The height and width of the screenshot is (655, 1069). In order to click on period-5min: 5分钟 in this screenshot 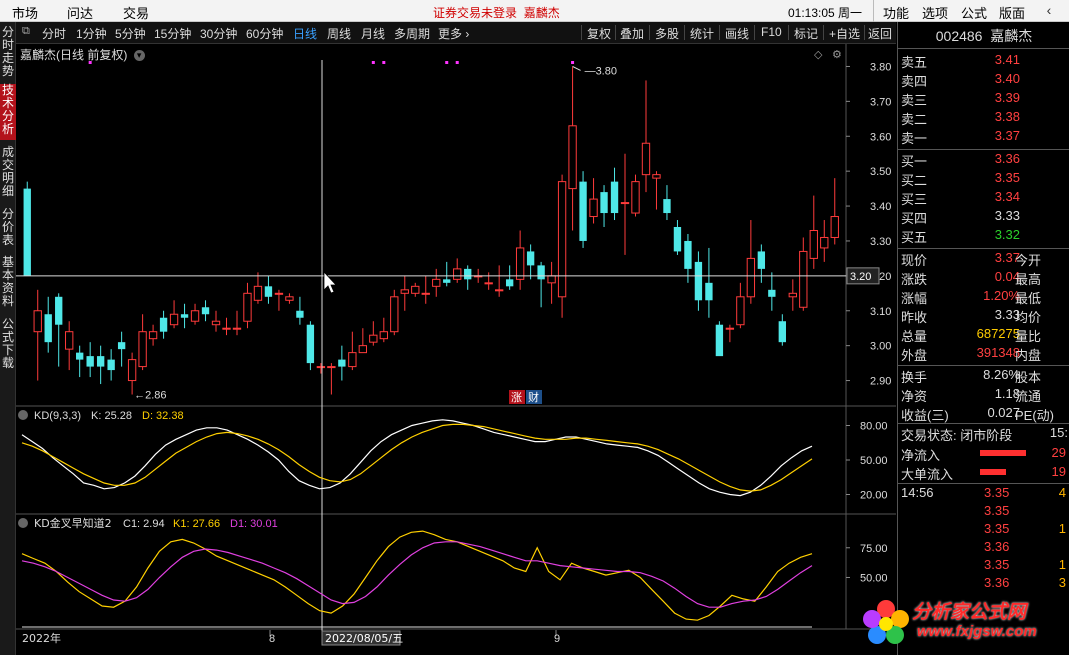, I will do `click(130, 34)`.